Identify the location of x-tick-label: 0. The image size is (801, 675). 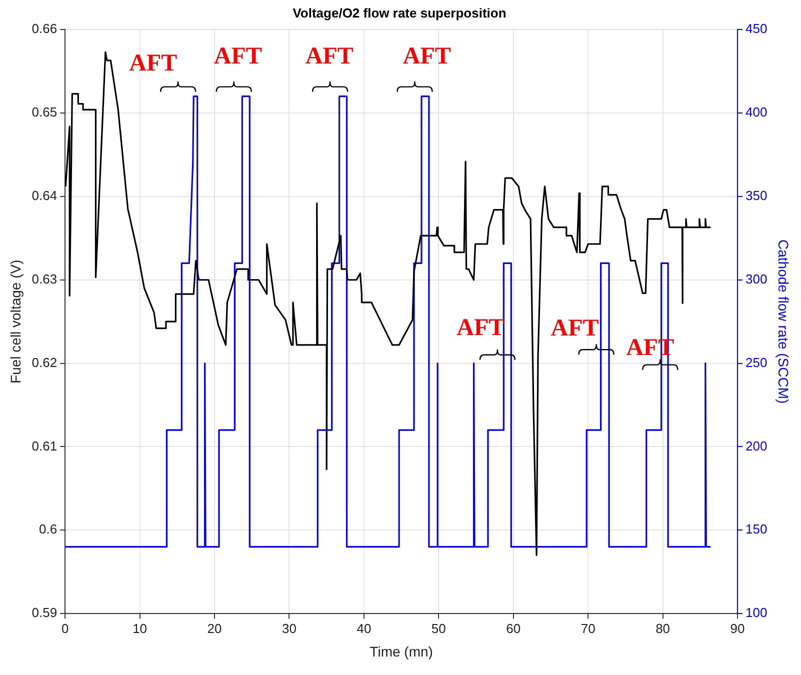
(65, 628).